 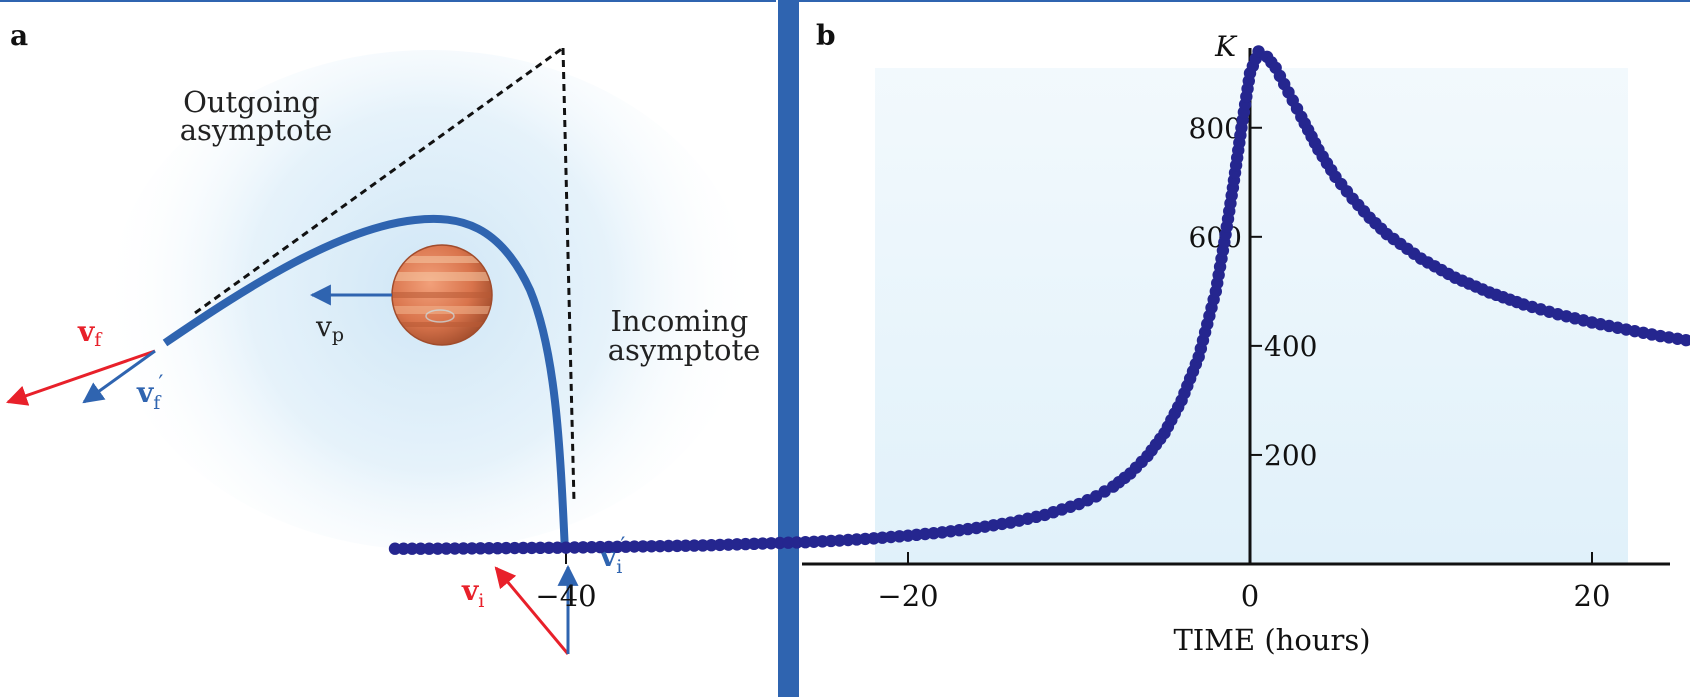 I want to click on y-tick-label: 800, so click(x=1215, y=128).